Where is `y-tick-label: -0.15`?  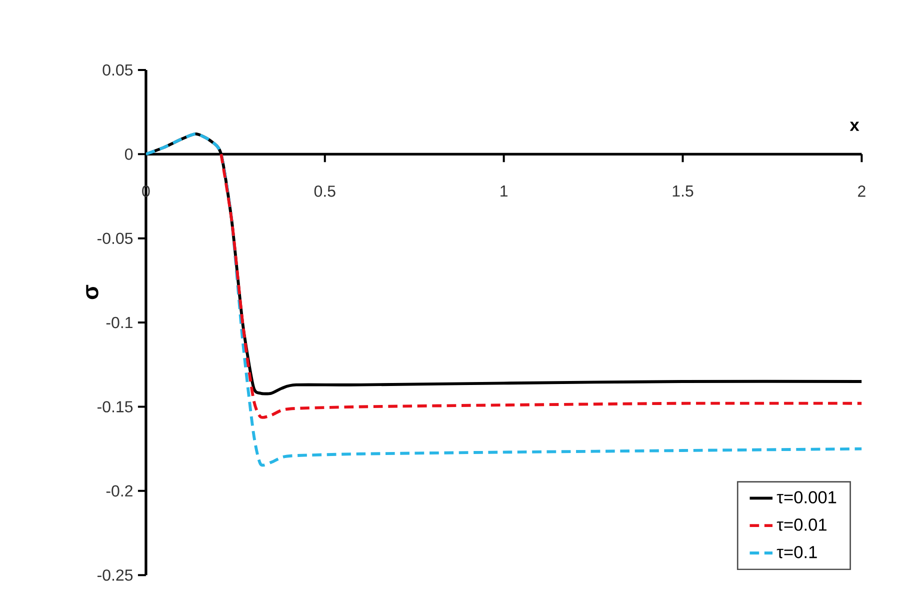
y-tick-label: -0.15 is located at coordinates (115, 406).